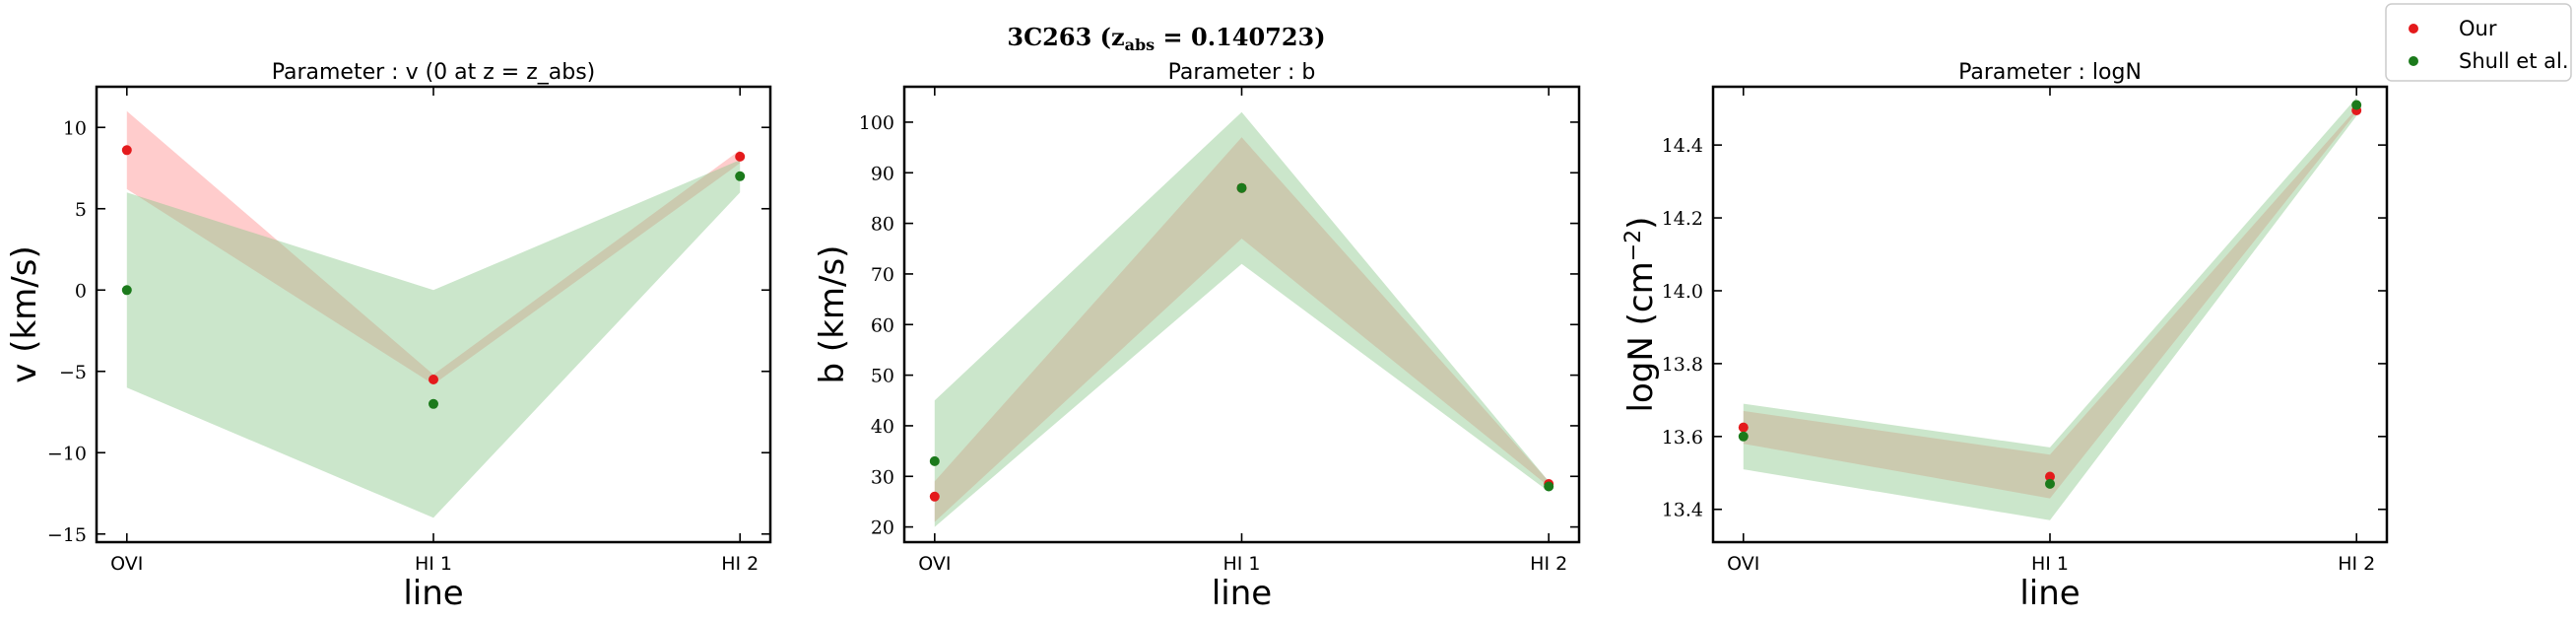 This screenshot has height=621, width=2576. What do you see at coordinates (1683, 219) in the screenshot?
I see `y-tick-label: 14.2` at bounding box center [1683, 219].